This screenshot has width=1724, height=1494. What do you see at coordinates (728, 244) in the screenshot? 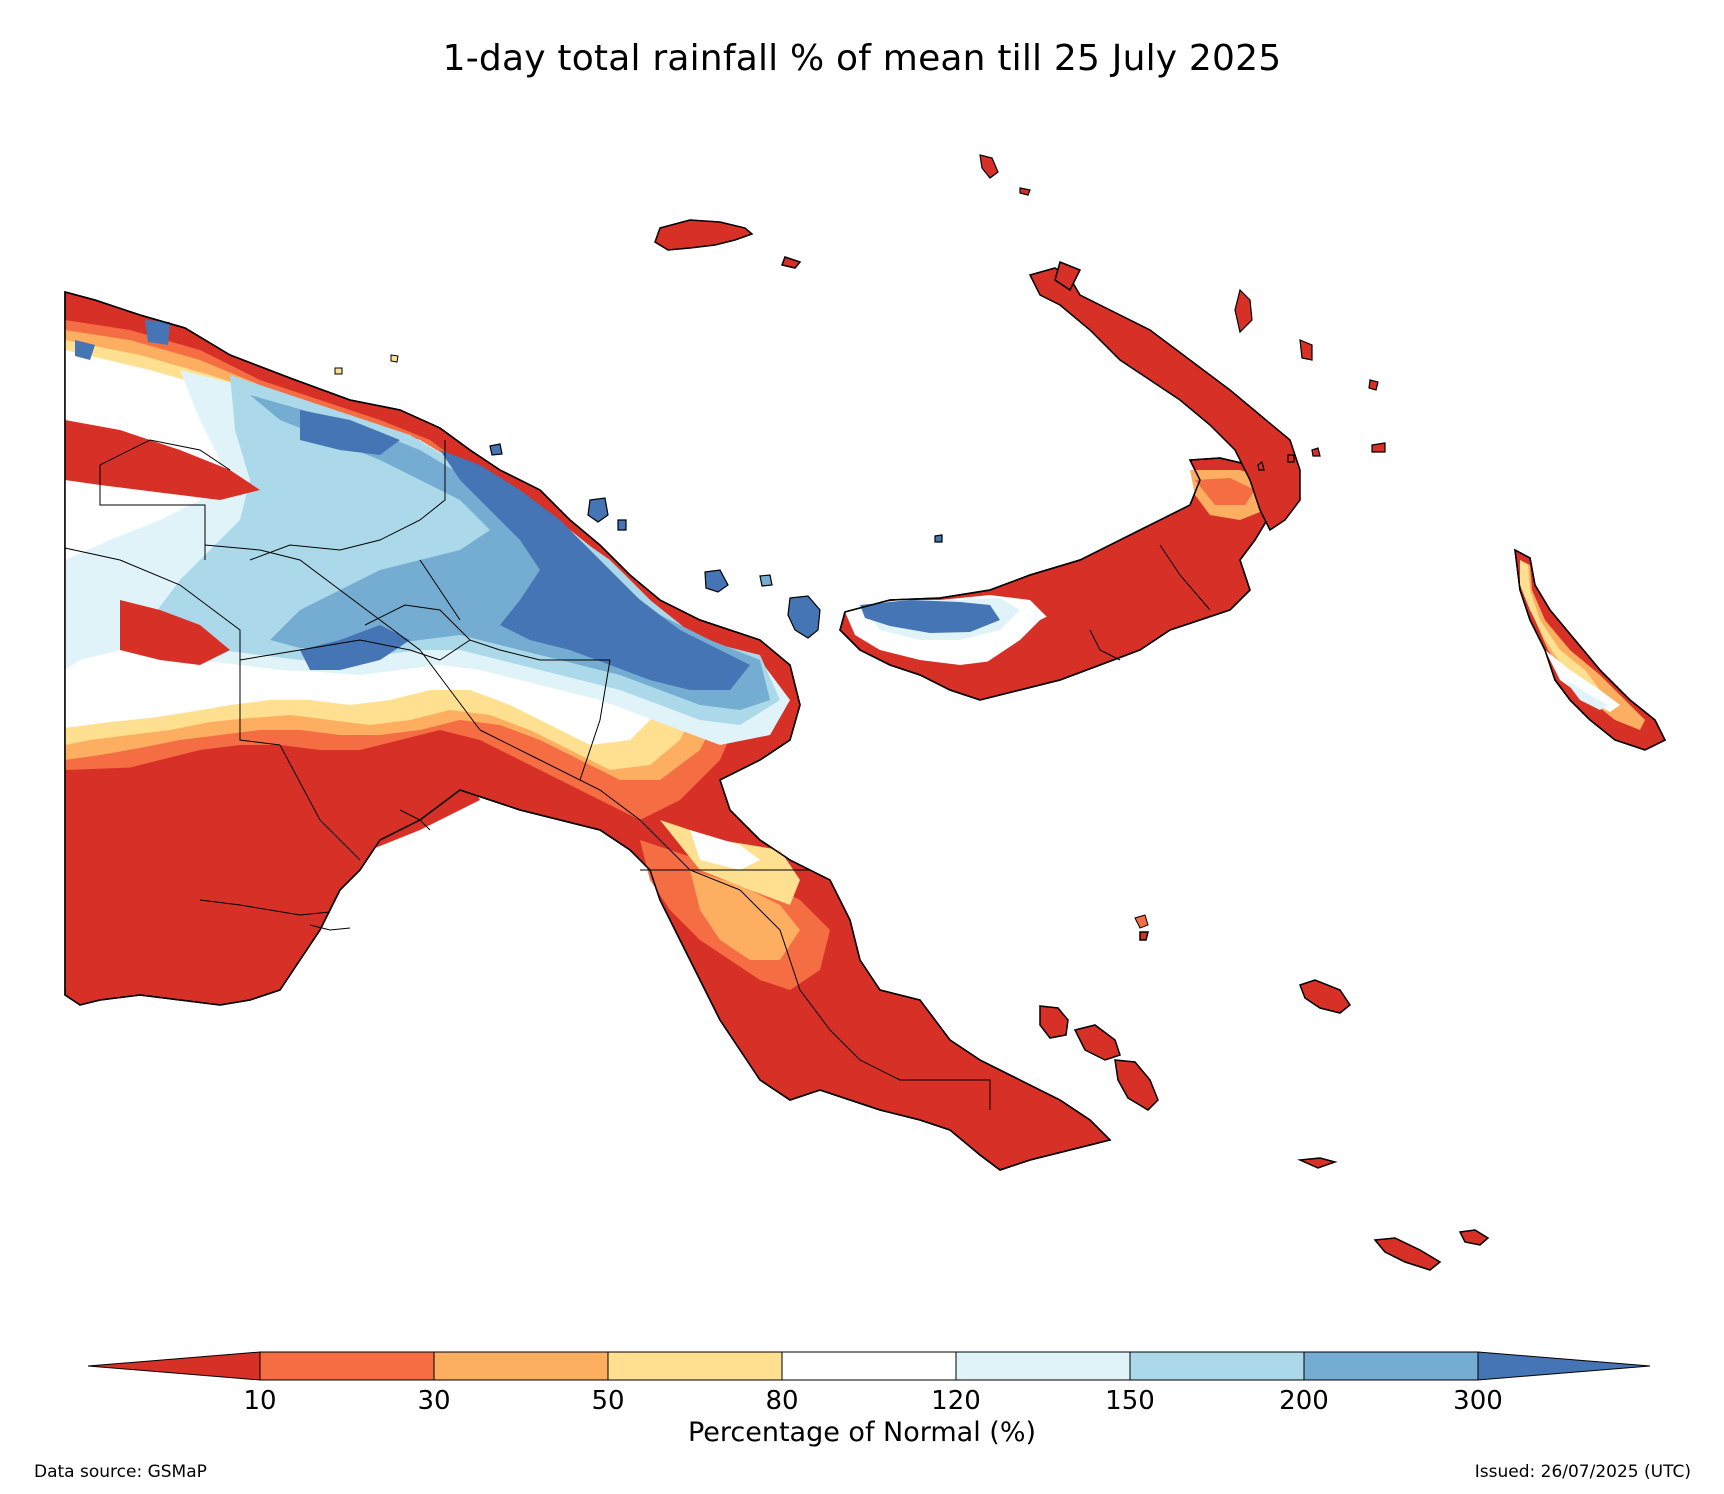
I see `manus-island` at bounding box center [728, 244].